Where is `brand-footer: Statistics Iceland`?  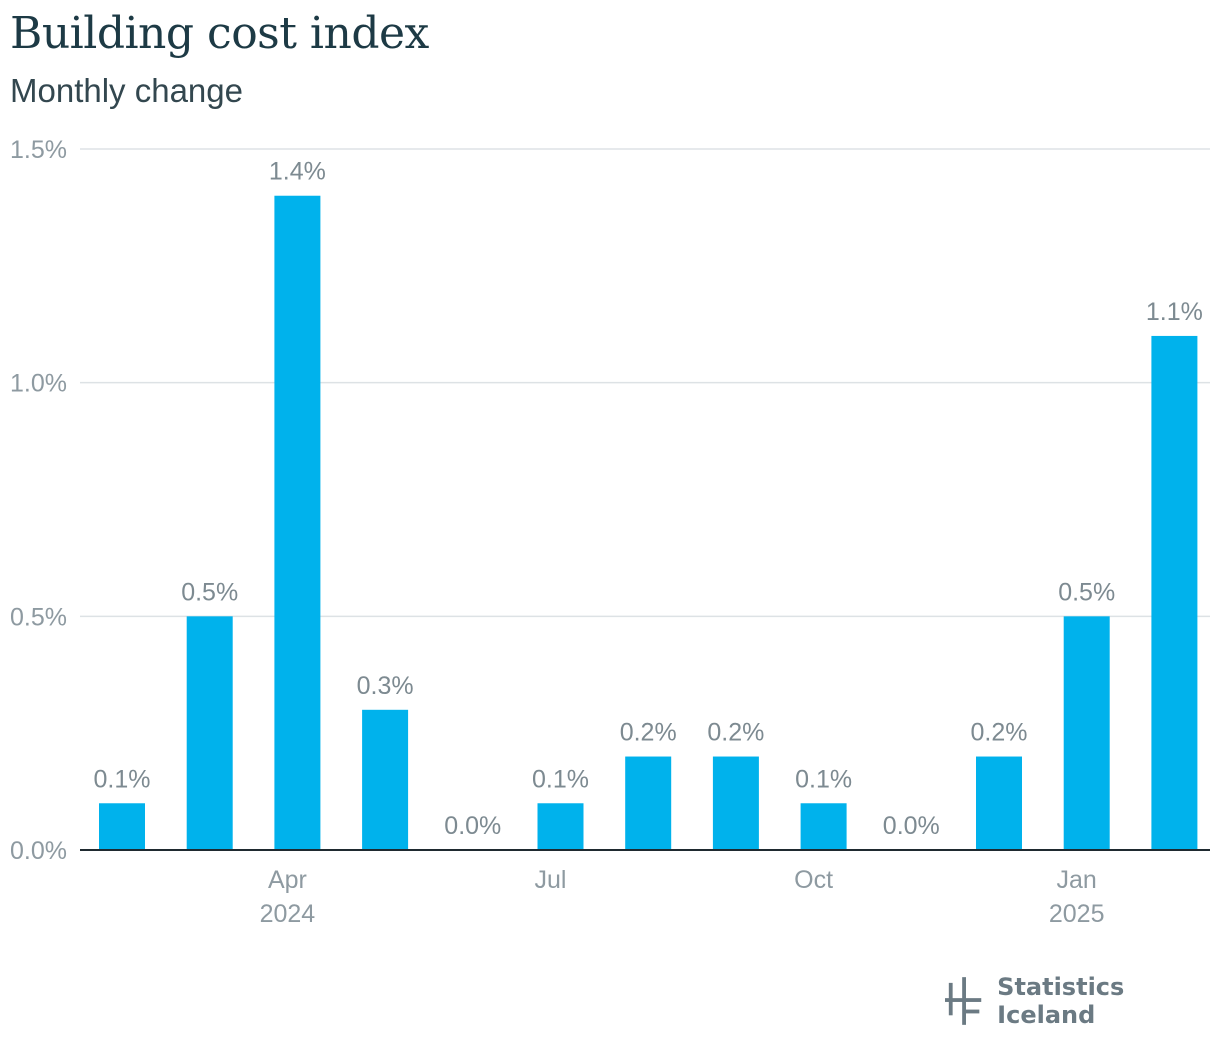
brand-footer: Statistics Iceland is located at coordinates (1082, 1001).